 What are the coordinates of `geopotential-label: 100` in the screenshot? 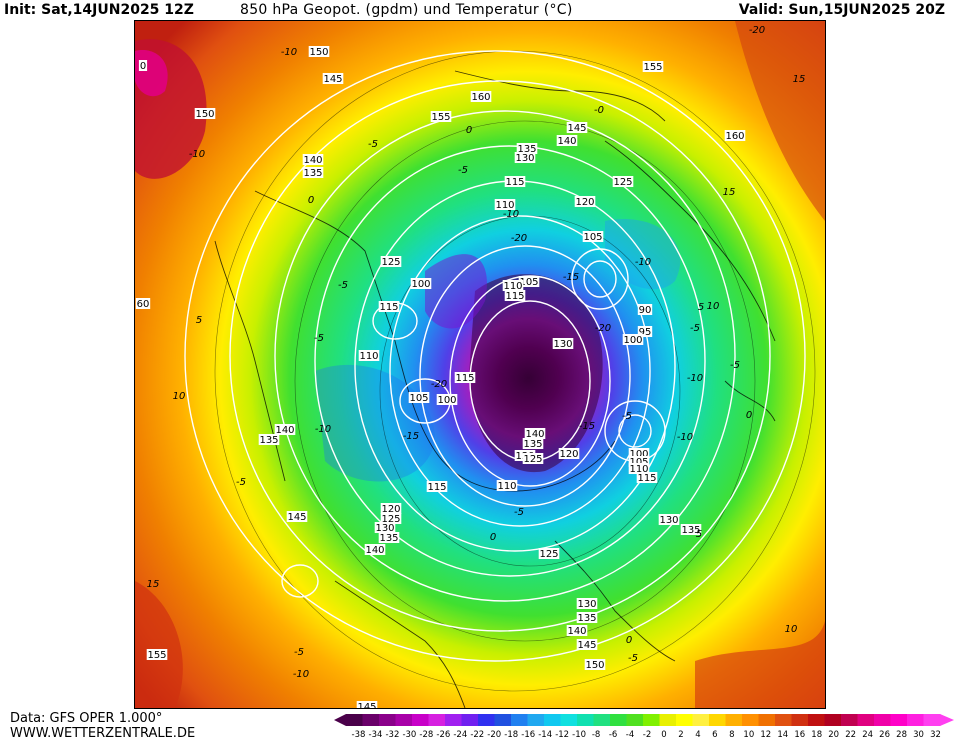 It's located at (447, 400).